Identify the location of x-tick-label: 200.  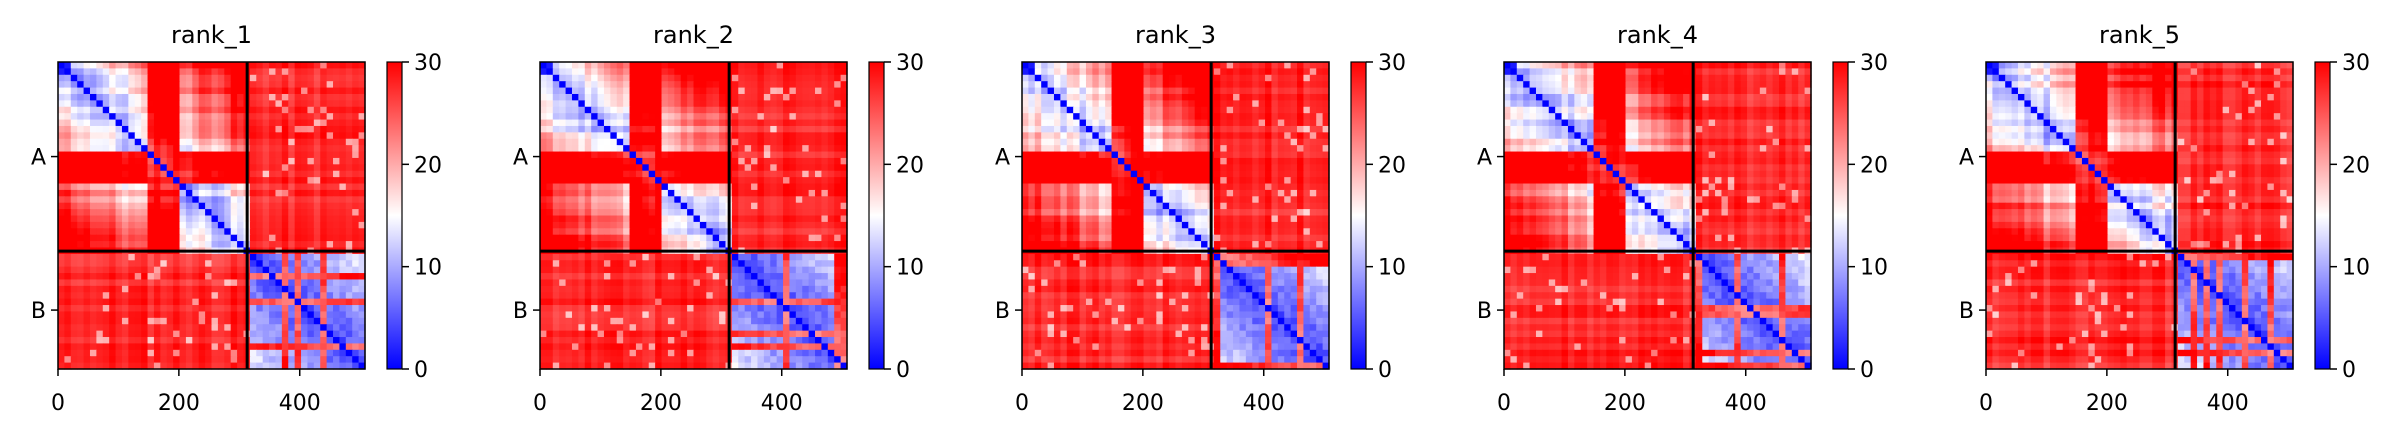
(661, 403).